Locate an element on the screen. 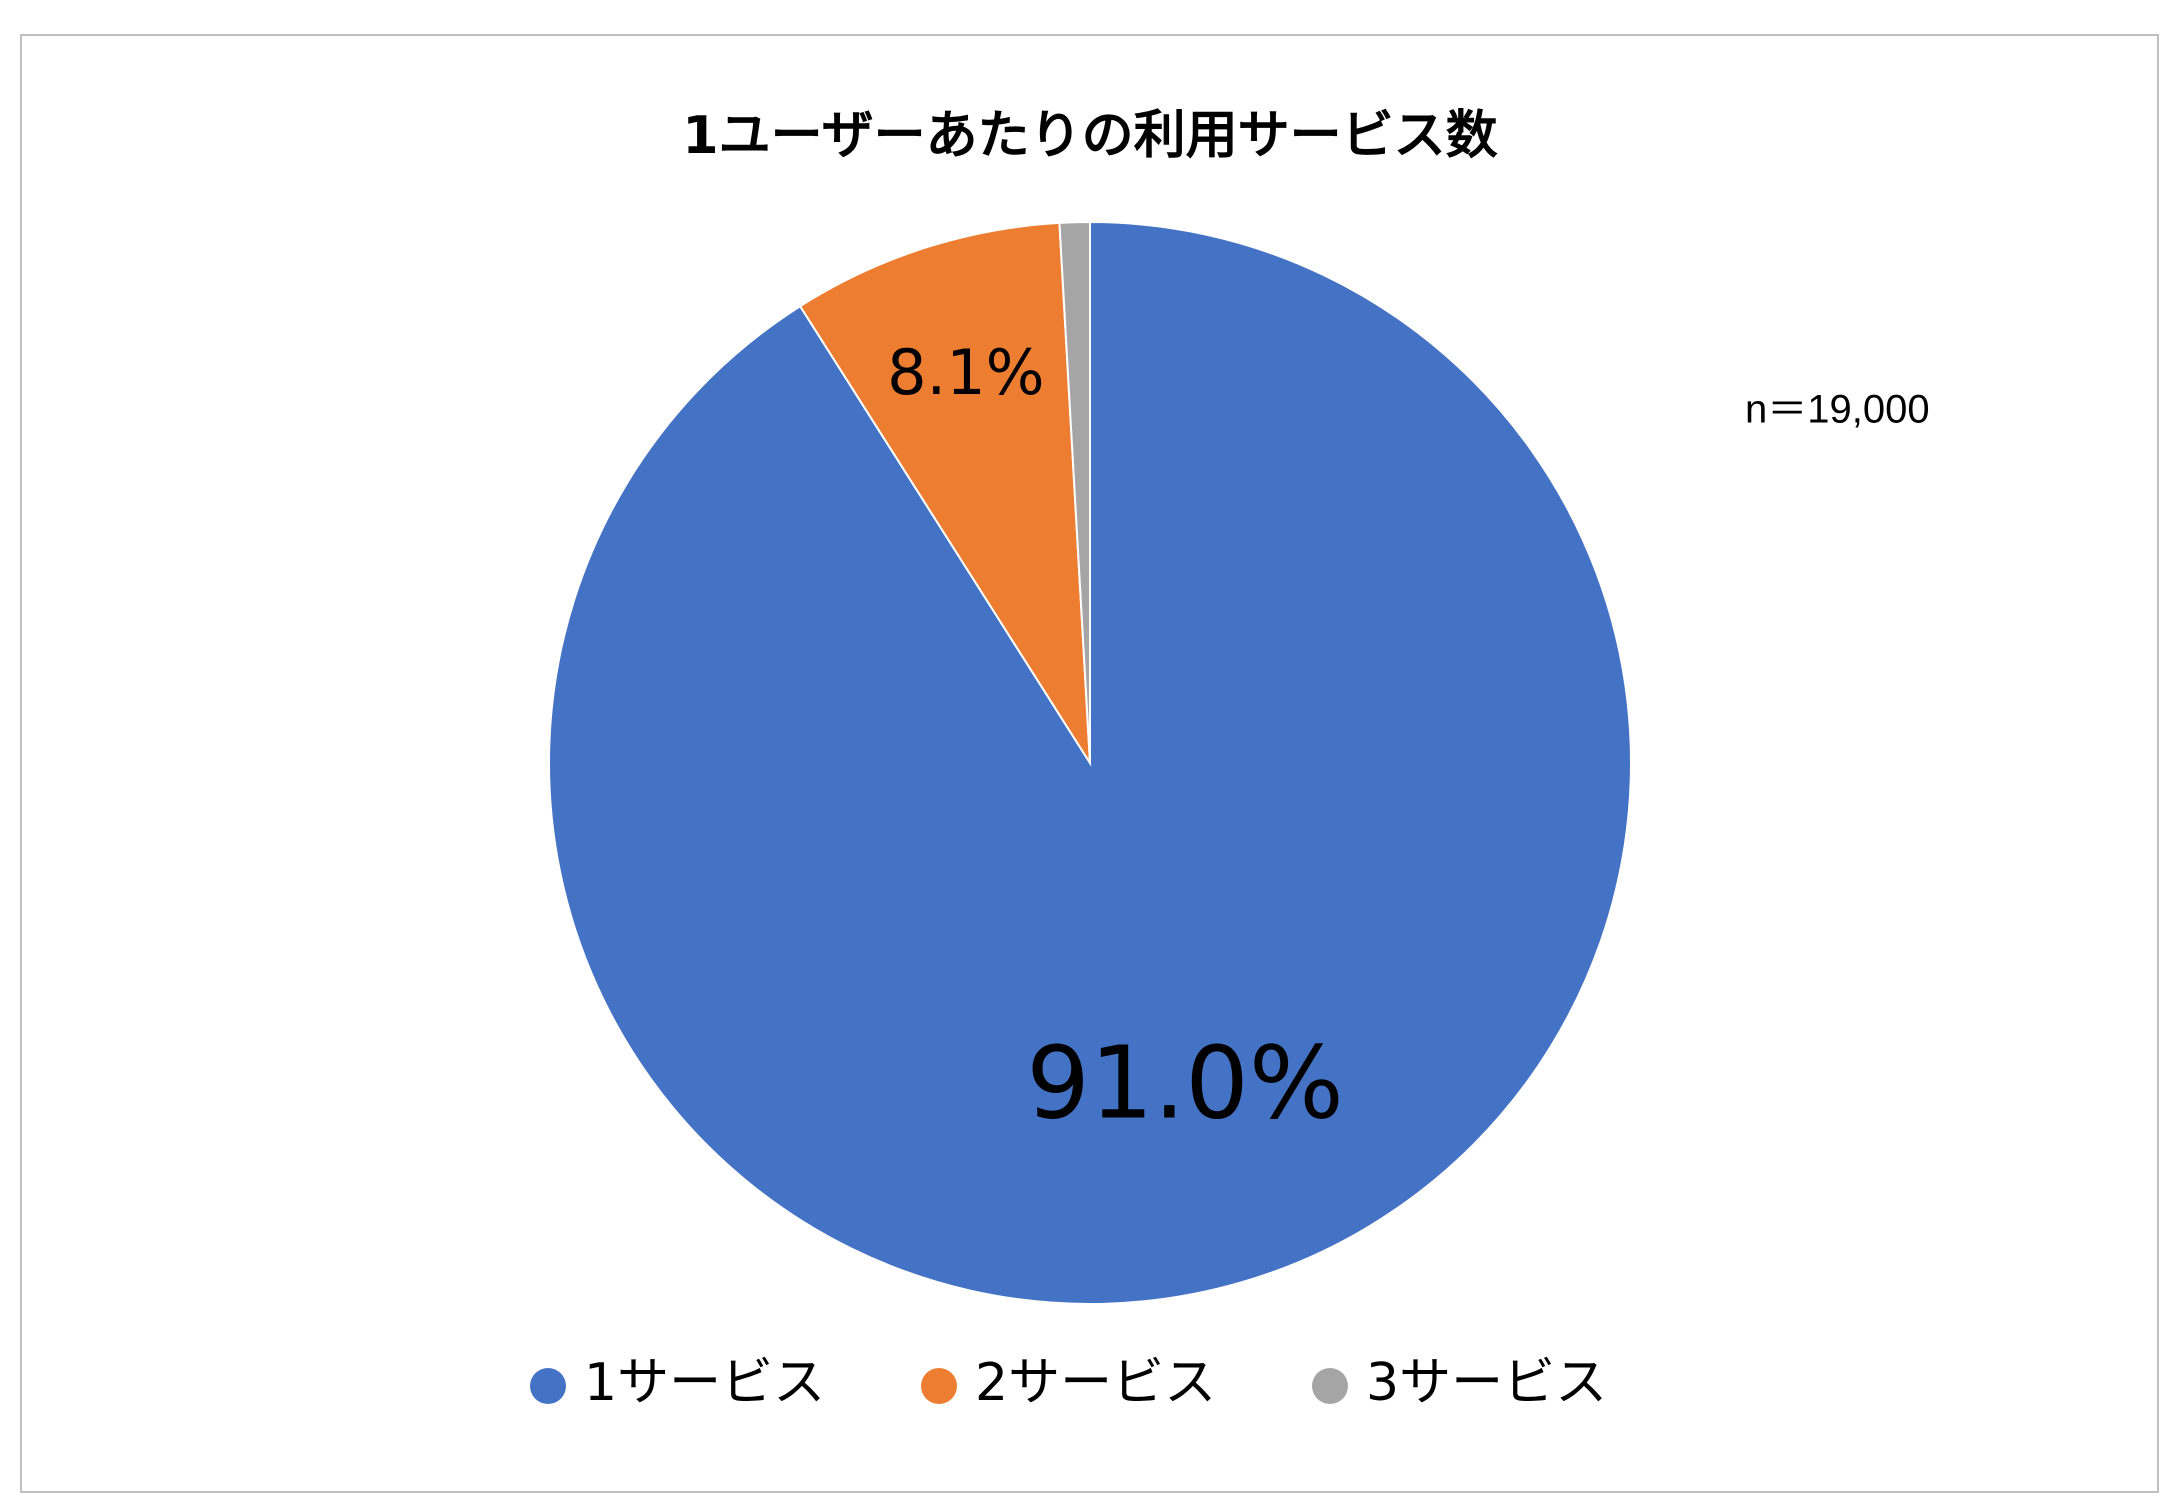 This screenshot has width=2176, height=1505. annotation: n＝19,000 is located at coordinates (1837, 410).